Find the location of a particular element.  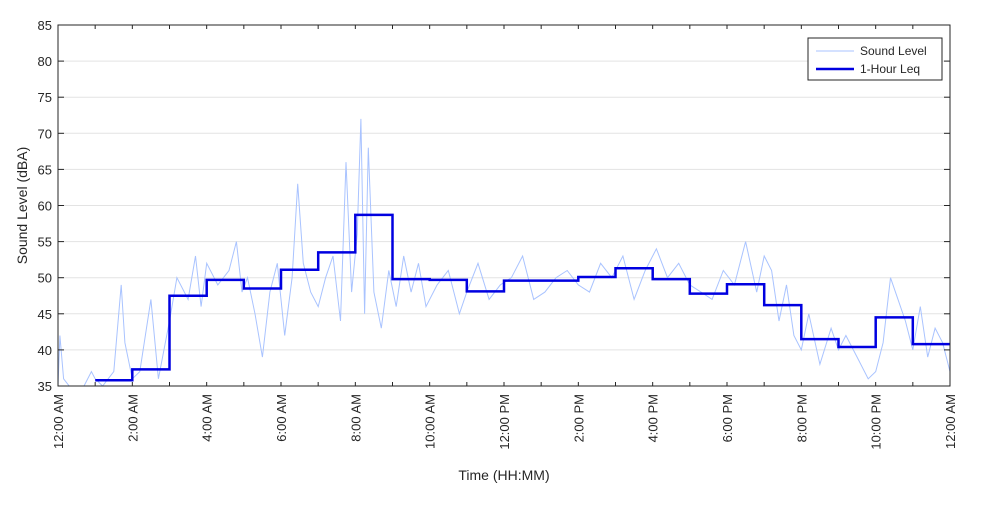

x-tick-label: 6:00 PM is located at coordinates (727, 418).